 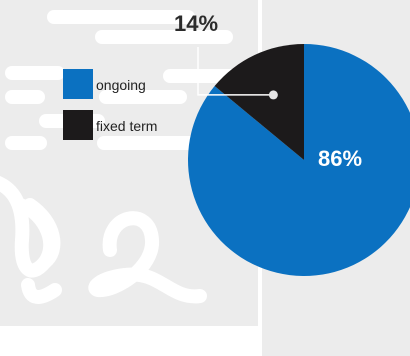 What do you see at coordinates (78, 125) in the screenshot?
I see `legend-swatch-fixed-term` at bounding box center [78, 125].